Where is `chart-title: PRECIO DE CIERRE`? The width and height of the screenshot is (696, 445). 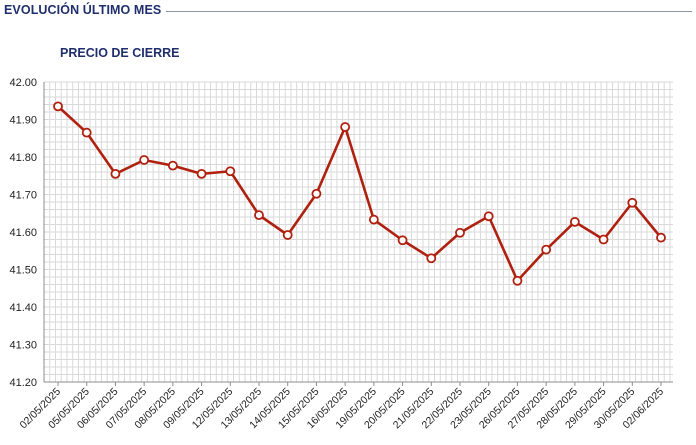
chart-title: PRECIO DE CIERRE is located at coordinates (120, 53).